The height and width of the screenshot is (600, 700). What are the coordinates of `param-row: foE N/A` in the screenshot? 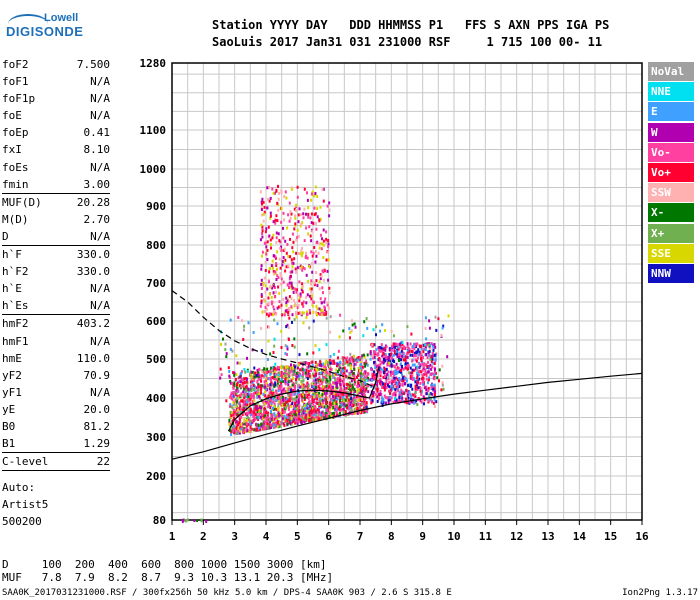 It's located at (56, 115).